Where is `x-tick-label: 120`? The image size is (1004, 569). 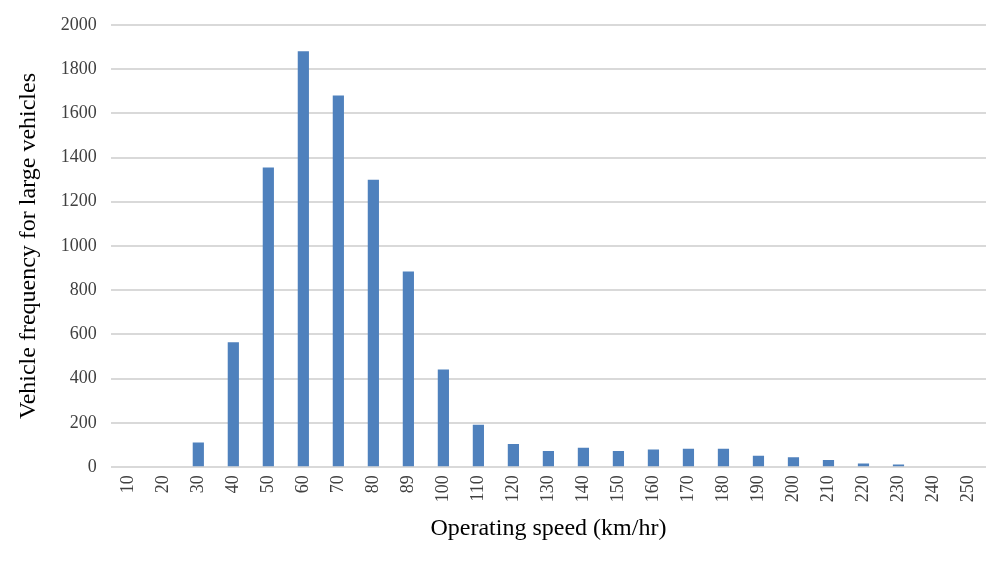
x-tick-label: 120 is located at coordinates (512, 489).